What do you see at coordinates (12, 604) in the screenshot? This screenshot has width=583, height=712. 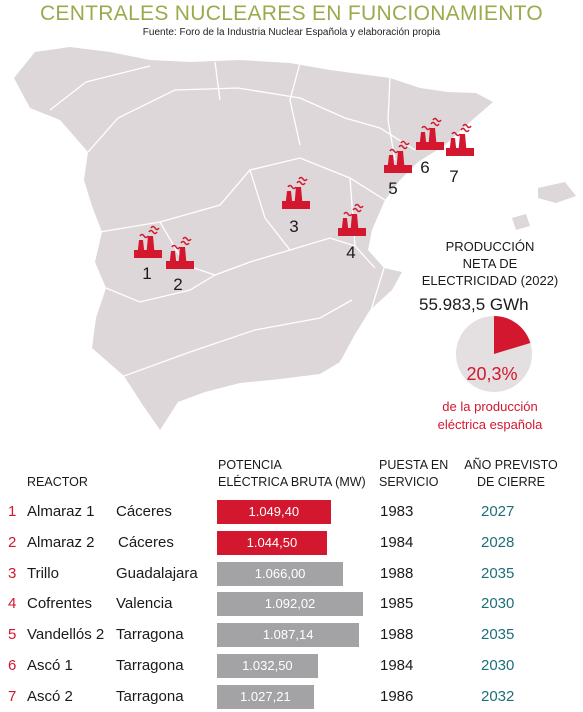 I see `row-number: 4` at bounding box center [12, 604].